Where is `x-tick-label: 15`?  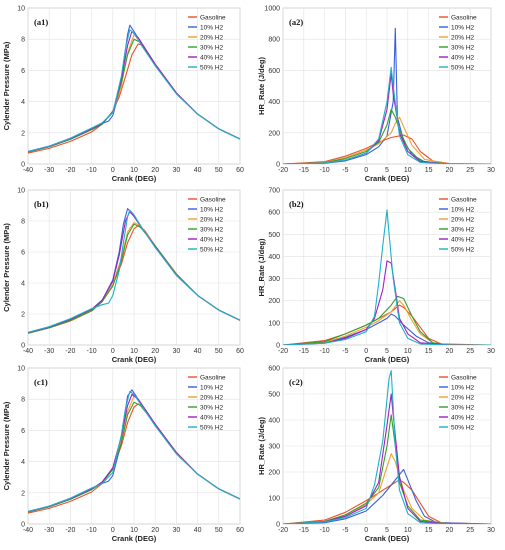 x-tick-label: 15 is located at coordinates (429, 530).